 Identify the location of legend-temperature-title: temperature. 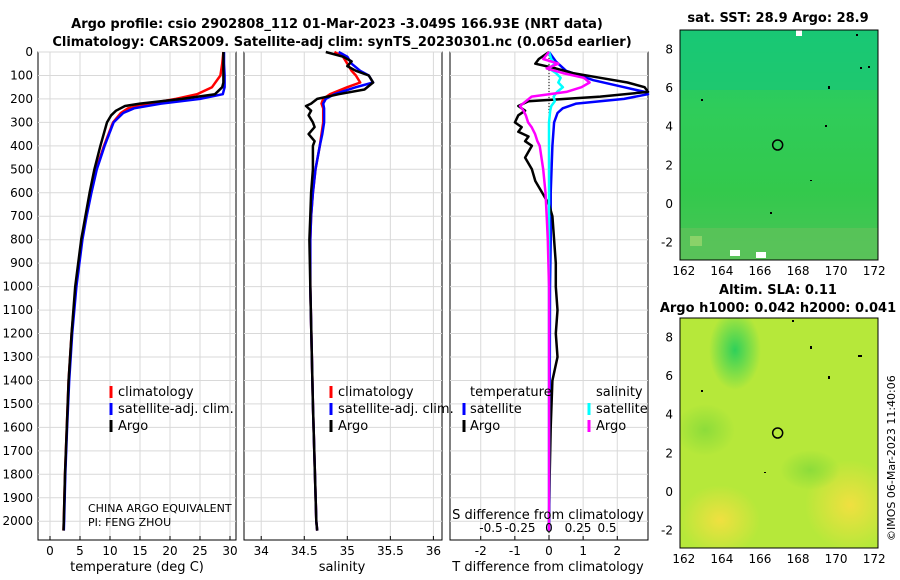
(511, 392).